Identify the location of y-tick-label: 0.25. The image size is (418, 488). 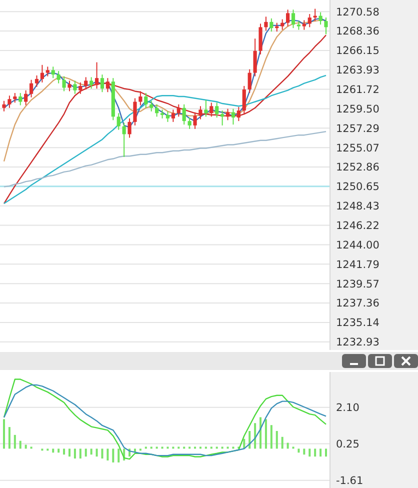
(348, 444).